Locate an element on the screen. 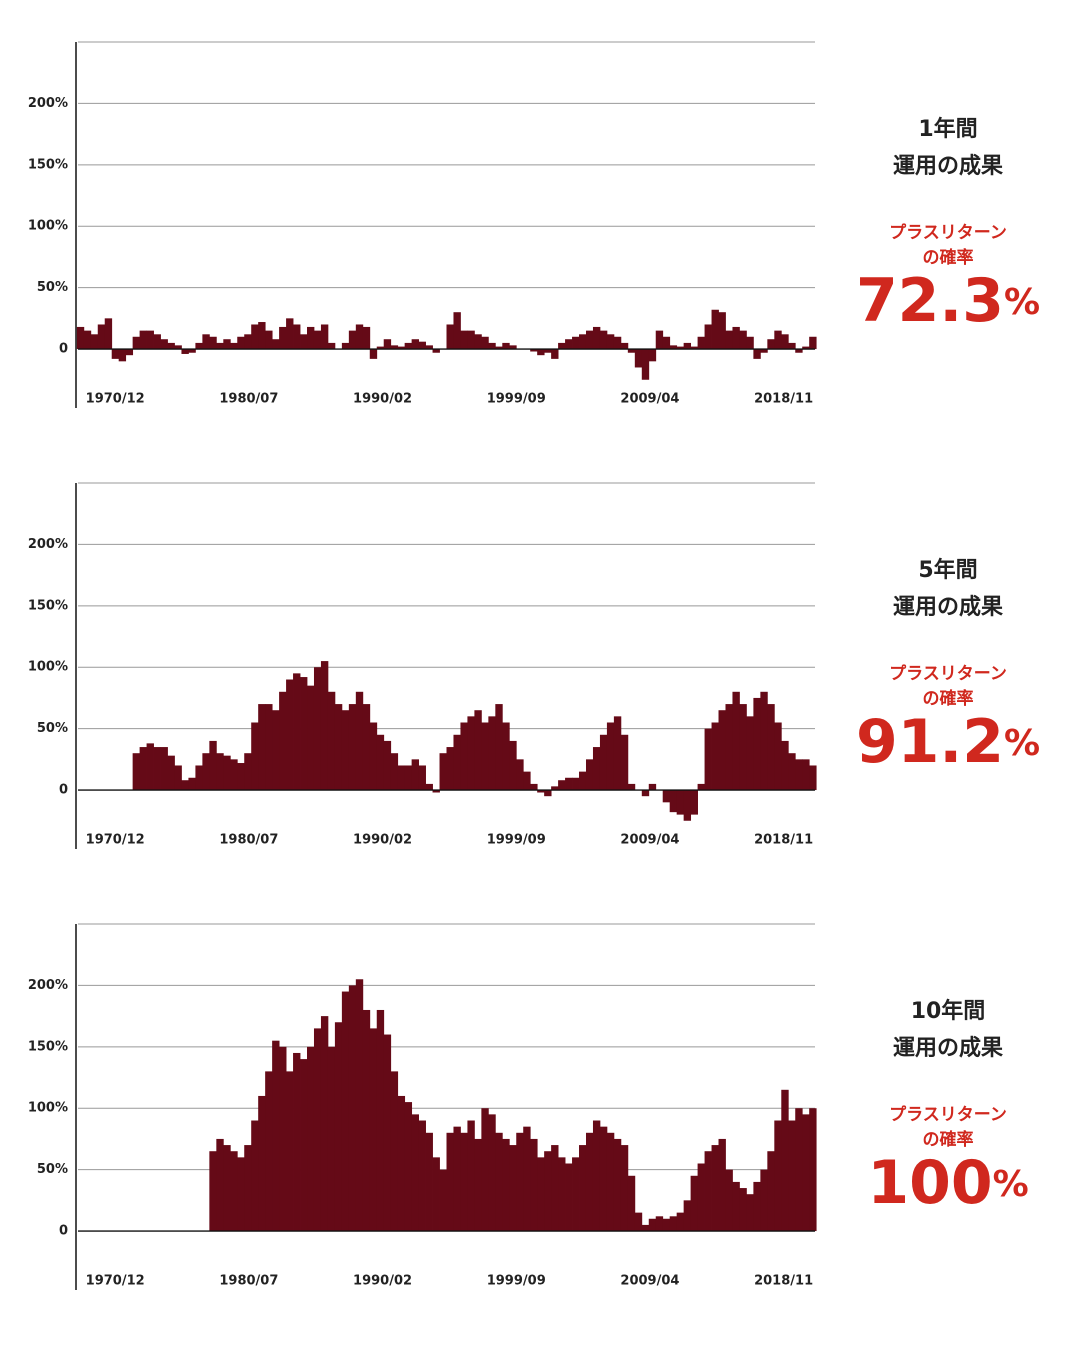  heading: 運用の成果 is located at coordinates (948, 607).